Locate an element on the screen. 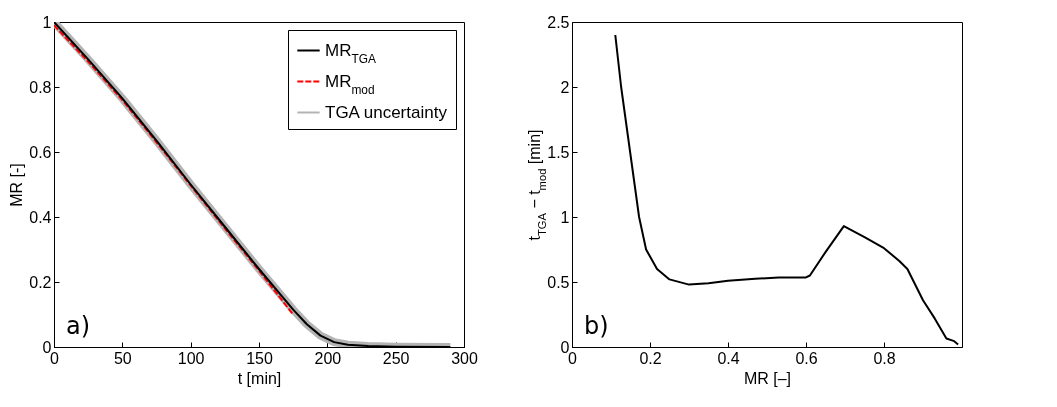 This screenshot has width=1057, height=407. legend-label: MR$_{TGA}$ is located at coordinates (350, 53).